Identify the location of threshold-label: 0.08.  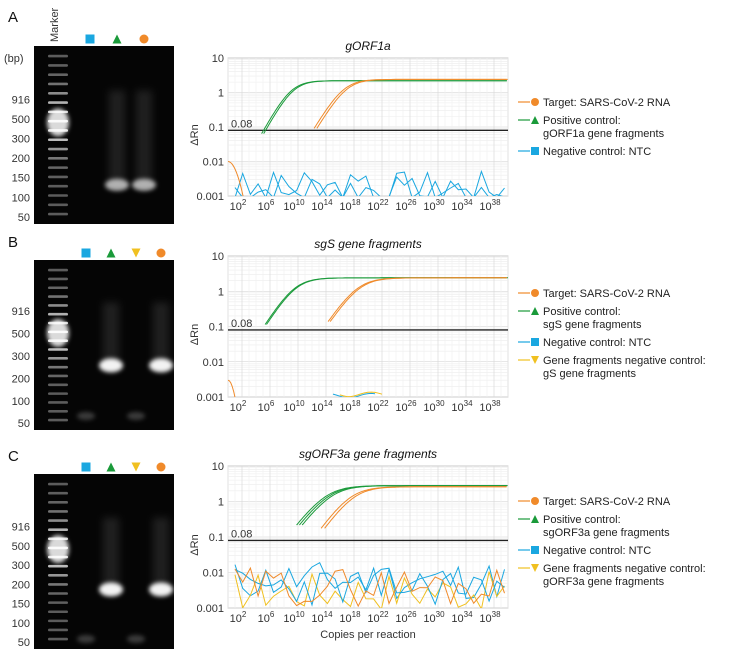
(241, 324).